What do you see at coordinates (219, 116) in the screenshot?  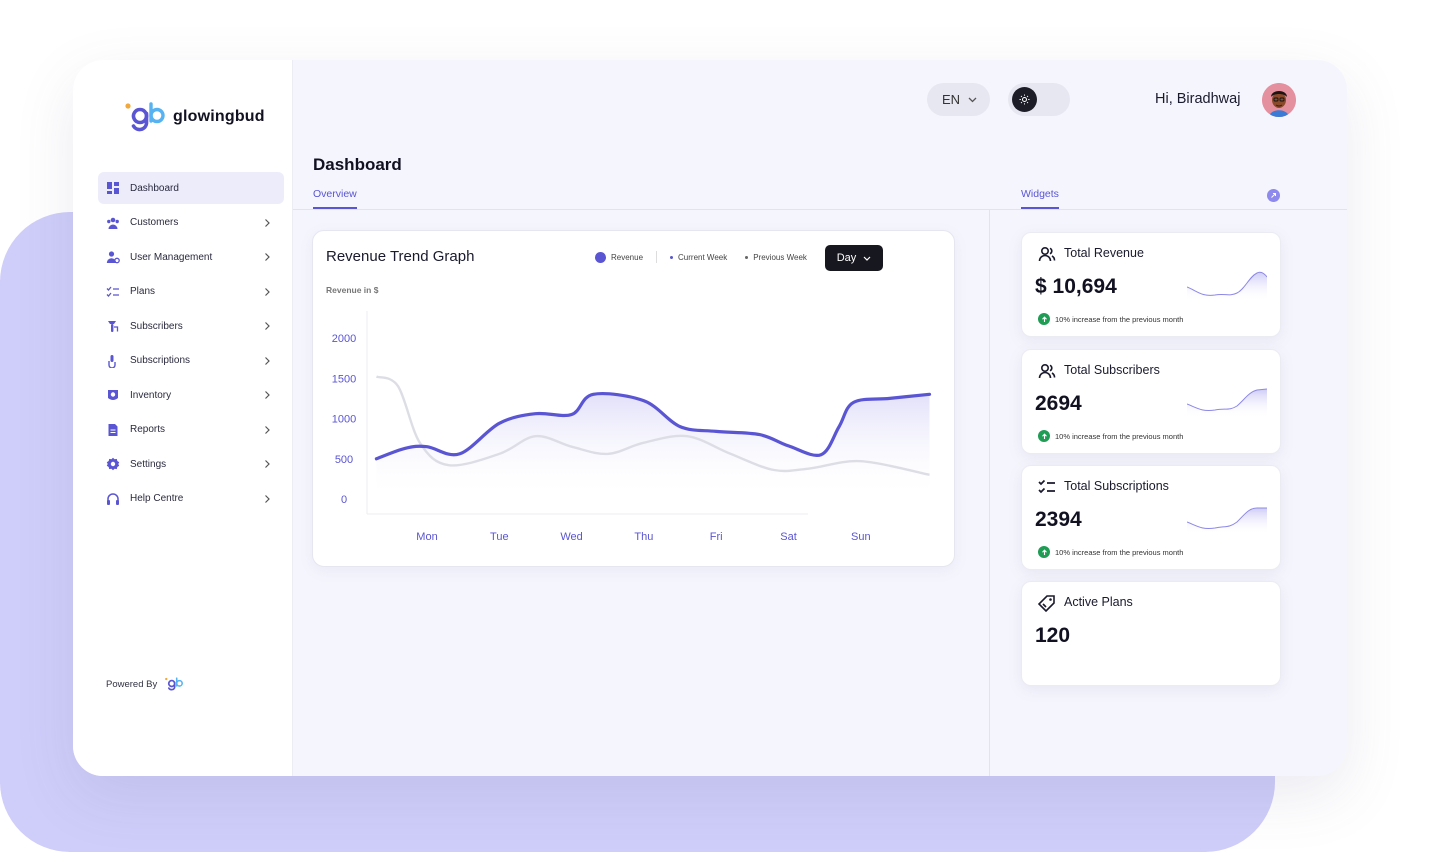 I see `brand-name: glowingbud` at bounding box center [219, 116].